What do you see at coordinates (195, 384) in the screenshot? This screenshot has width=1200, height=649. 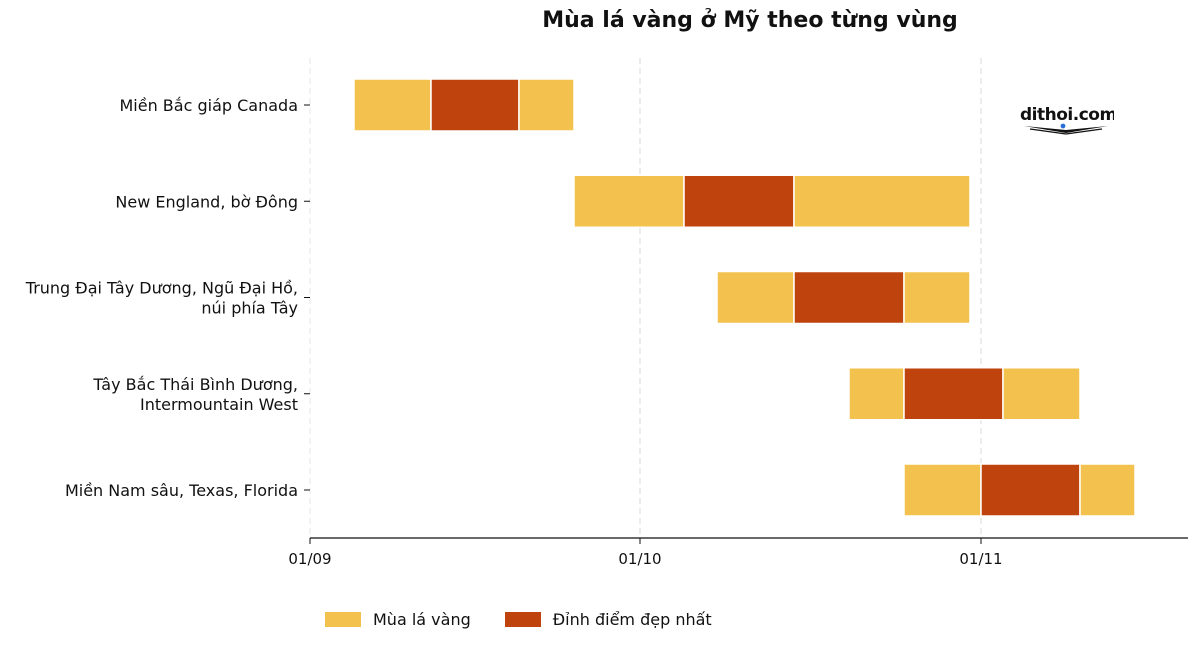 I see `y-tick-label: Tây Bắc Thái Bình Dương,` at bounding box center [195, 384].